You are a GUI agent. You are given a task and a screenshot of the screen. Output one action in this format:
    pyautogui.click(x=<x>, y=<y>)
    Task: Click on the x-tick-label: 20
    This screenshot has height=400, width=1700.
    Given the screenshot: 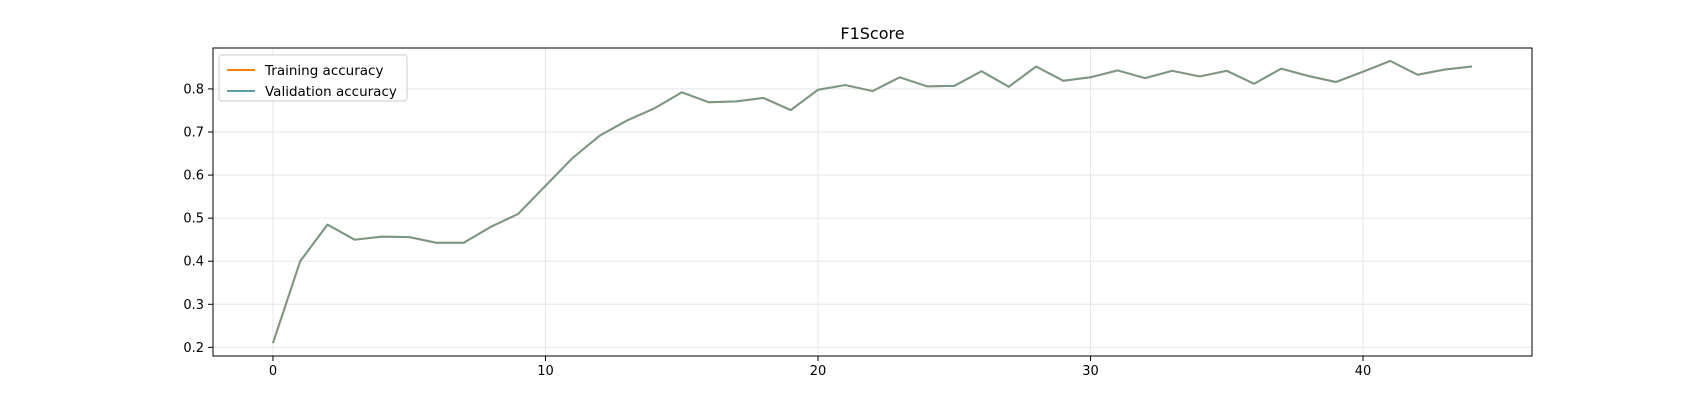 What is the action you would take?
    pyautogui.click(x=818, y=371)
    